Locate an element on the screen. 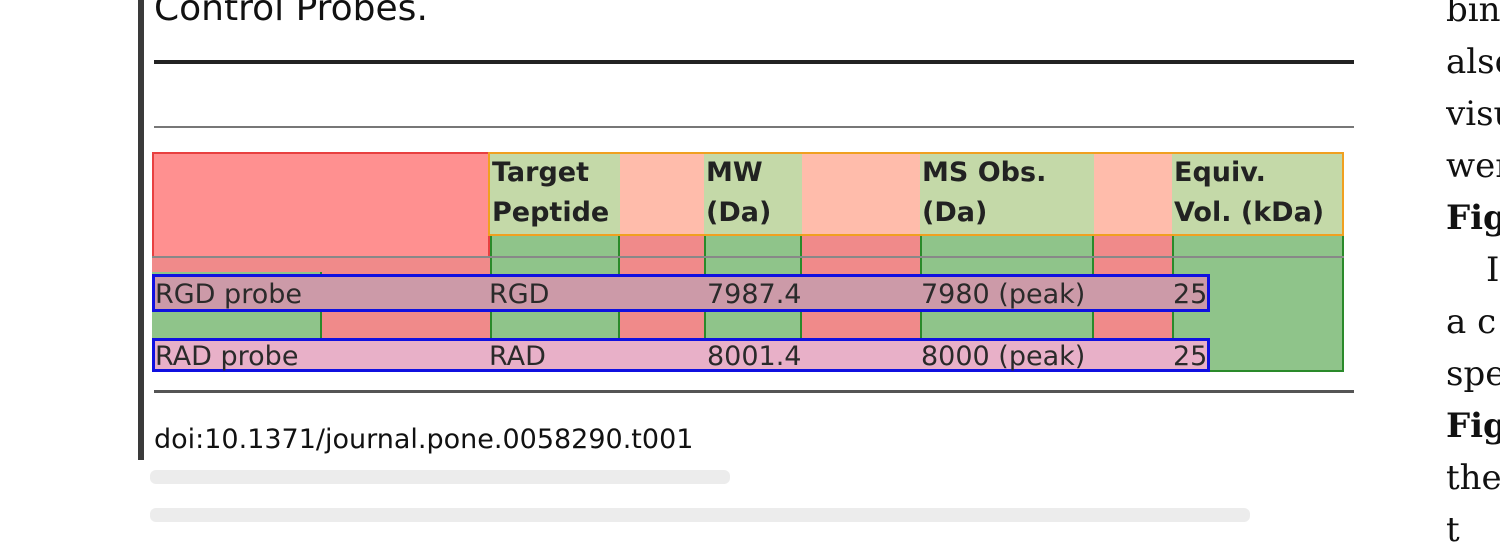 Image resolution: width=1500 pixels, height=556 pixels. table-row: RGD probe RGD 7987.4 7980 (peak) 25 is located at coordinates (681, 293).